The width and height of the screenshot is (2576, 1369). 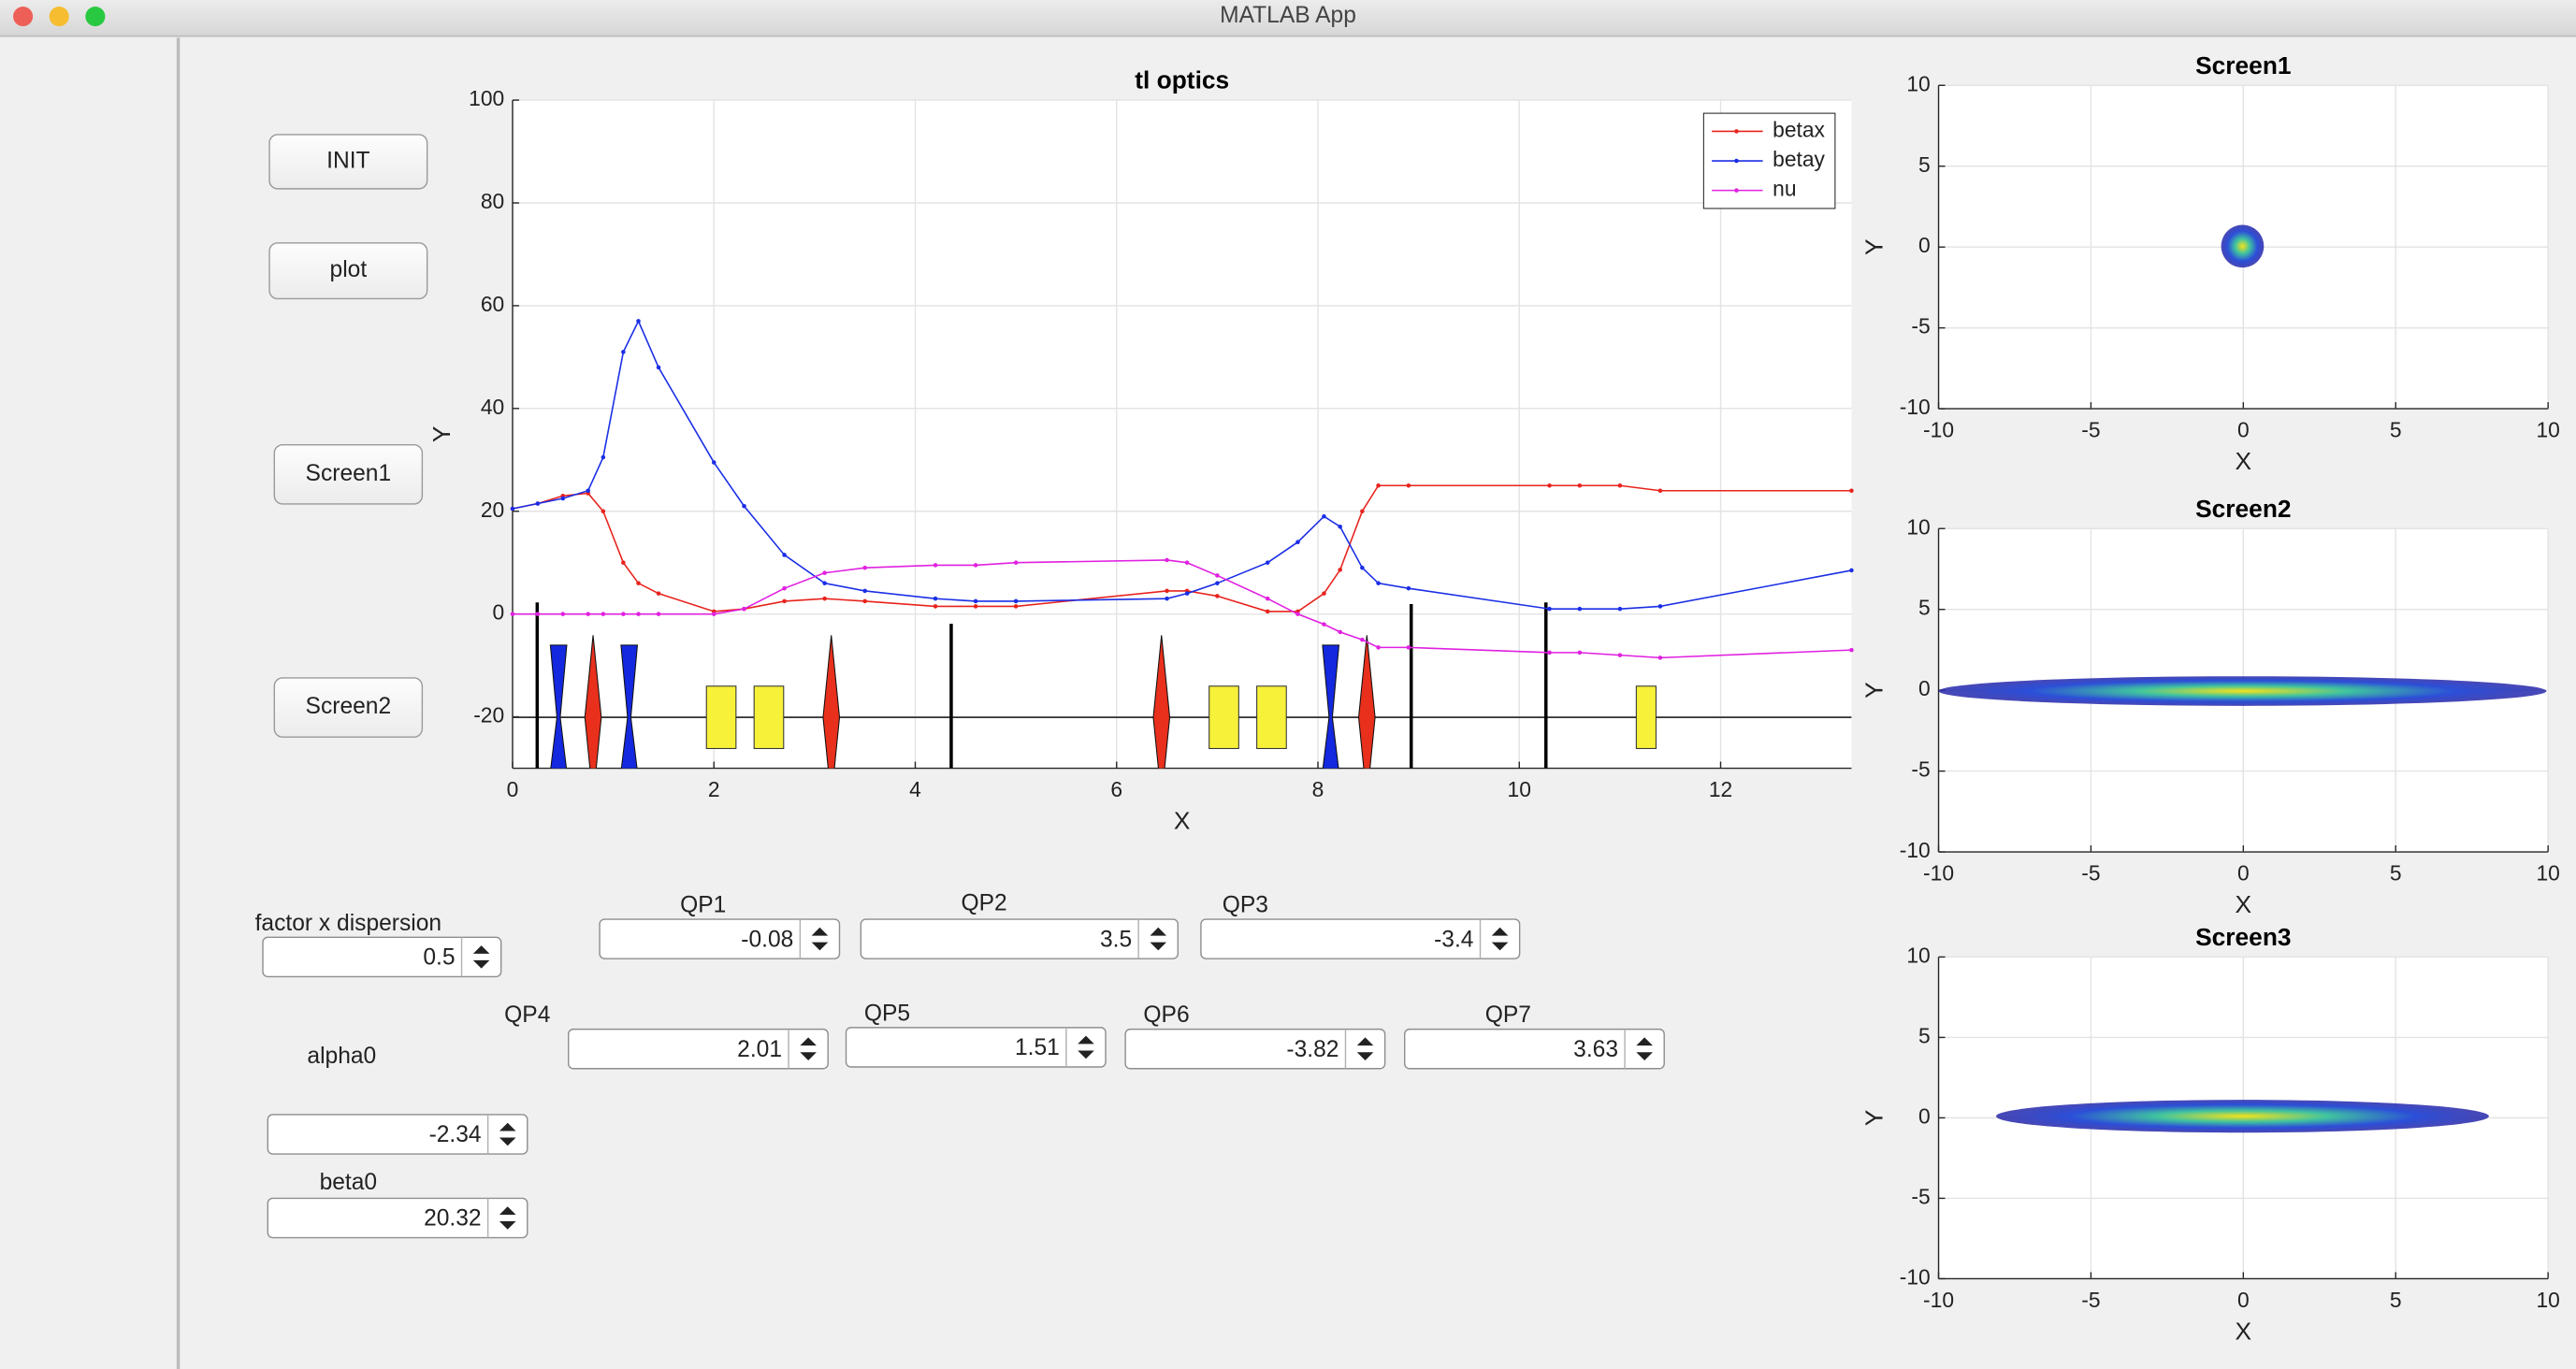 I want to click on y-axis-label: Y, so click(x=441, y=434).